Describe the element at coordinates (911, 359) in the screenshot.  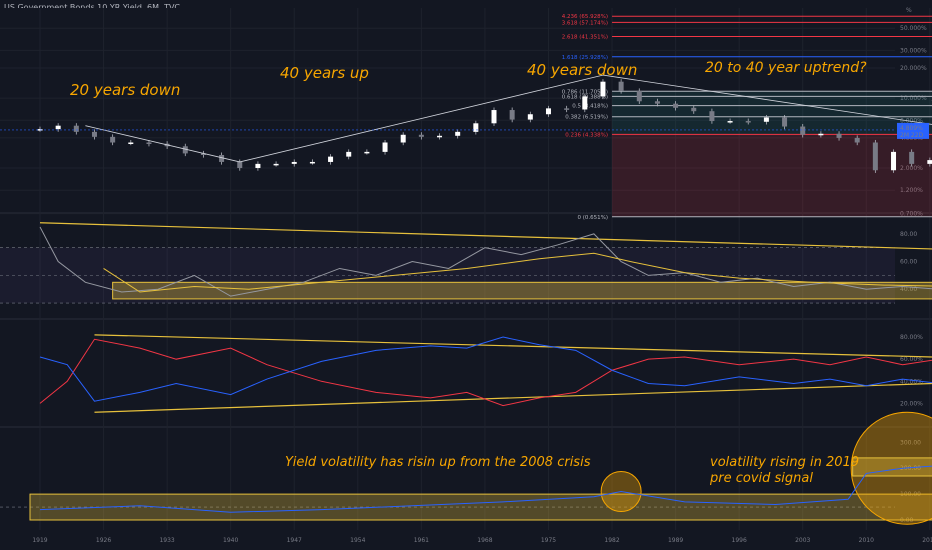
I see `y-tick-label-dmi: 60.00%` at that location.